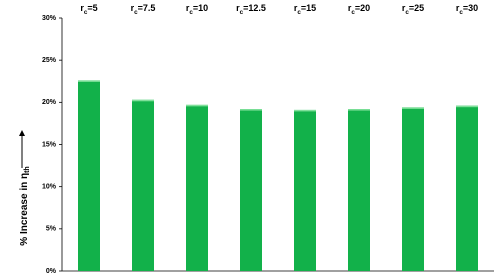 The image size is (500, 278). I want to click on y-tick-label: 30%, so click(49, 18).